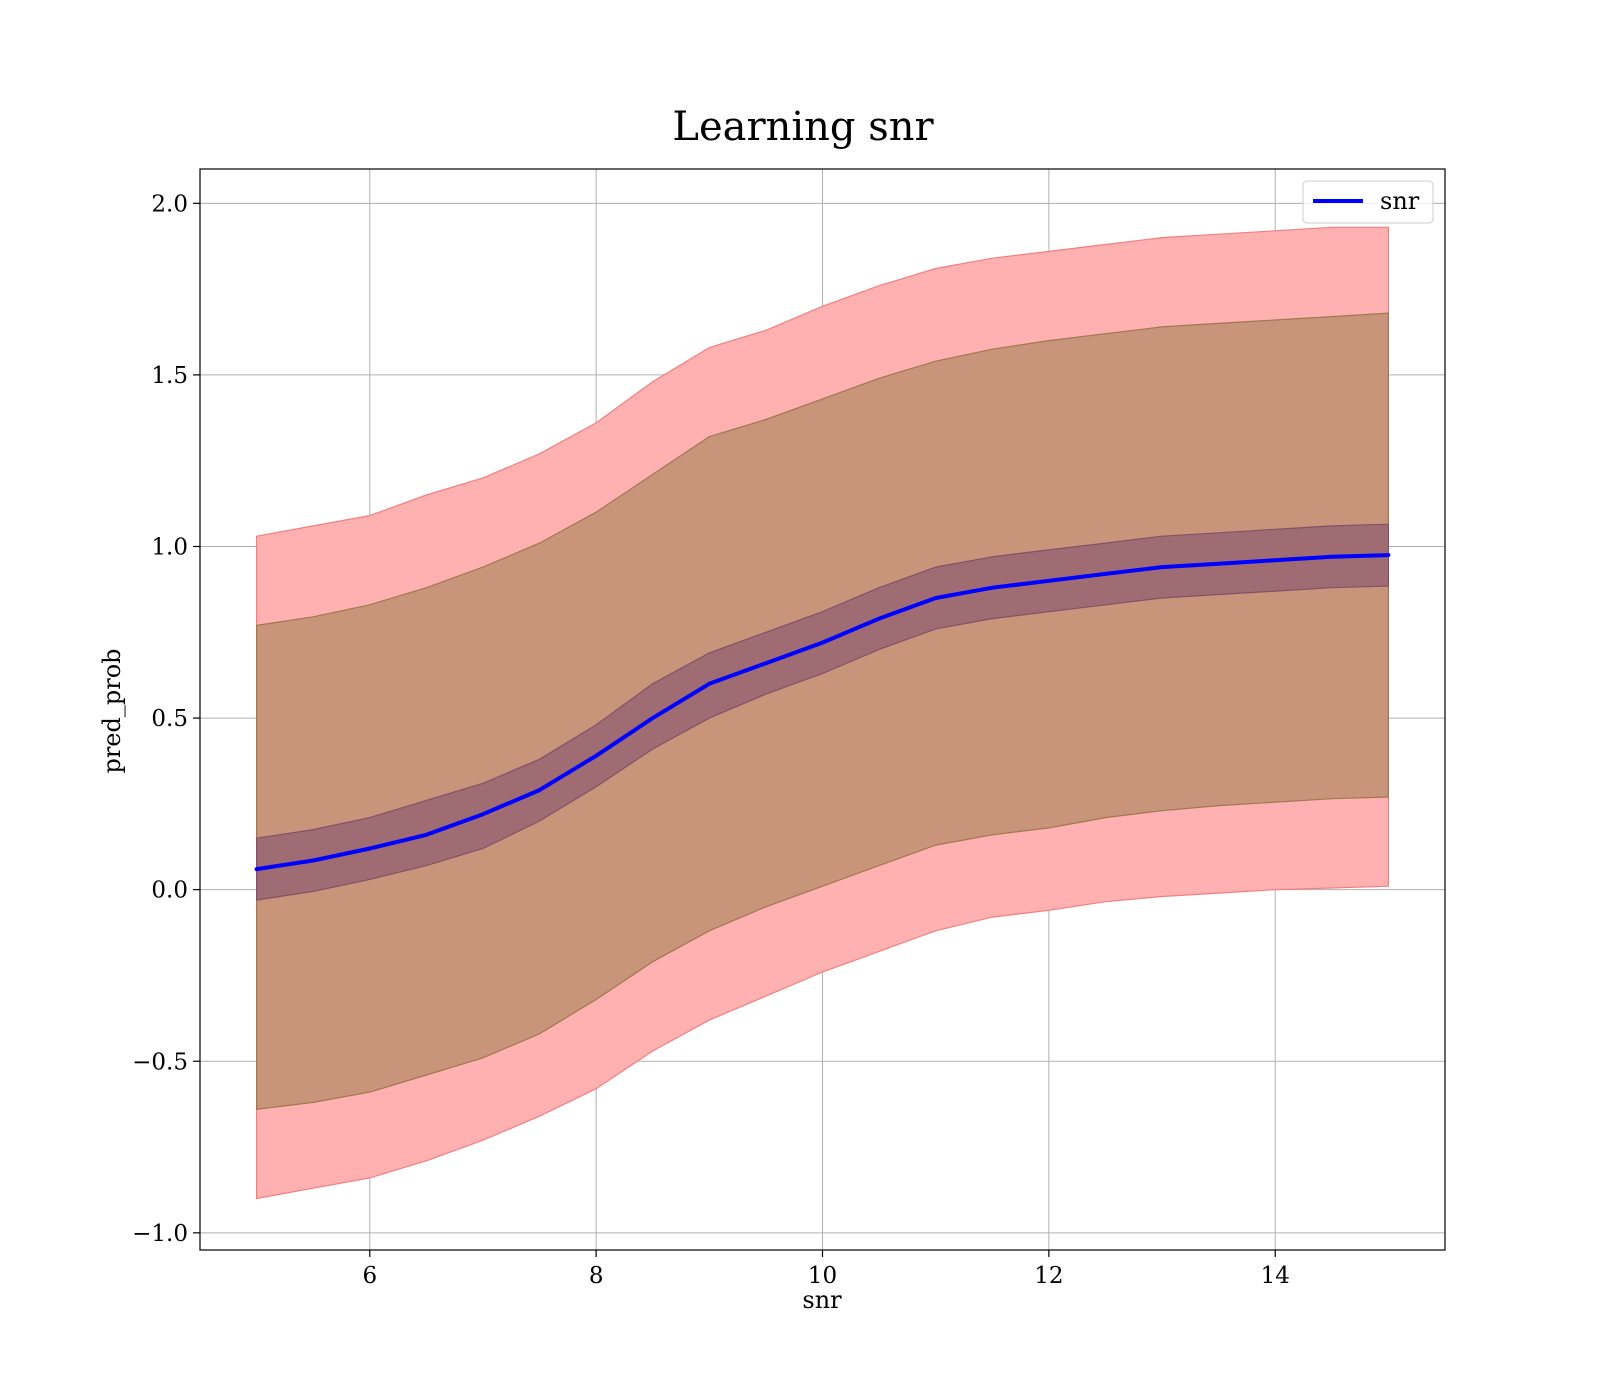 Image resolution: width=1600 pixels, height=1400 pixels. I want to click on y-tick-label-4: 1.0, so click(169, 547).